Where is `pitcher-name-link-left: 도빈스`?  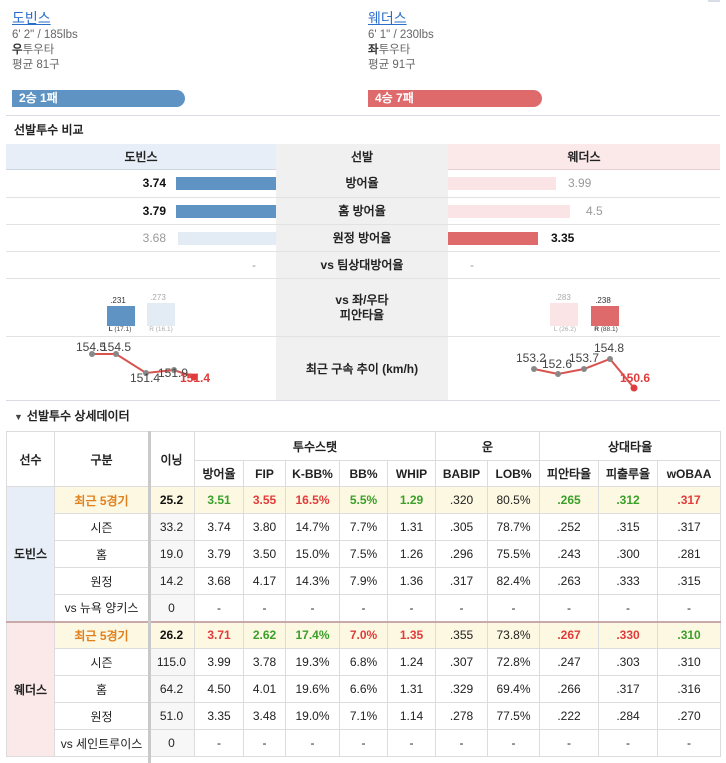 pitcher-name-link-left: 도빈스 is located at coordinates (31, 18).